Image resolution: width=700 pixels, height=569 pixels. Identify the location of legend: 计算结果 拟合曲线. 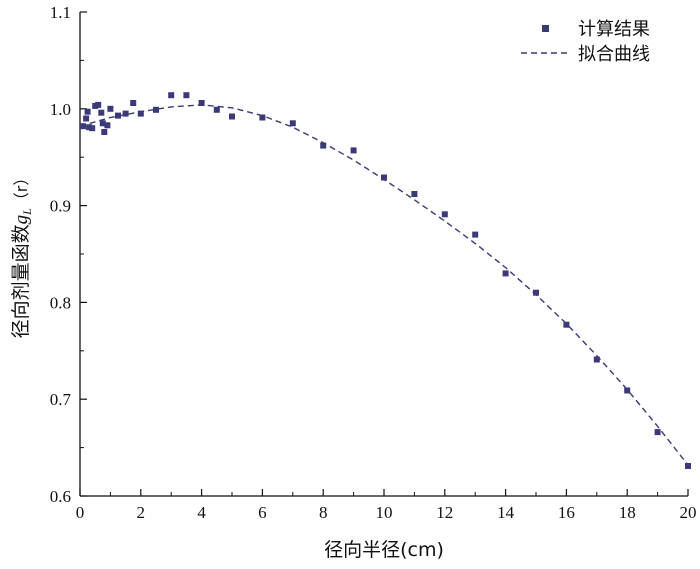
(585, 42).